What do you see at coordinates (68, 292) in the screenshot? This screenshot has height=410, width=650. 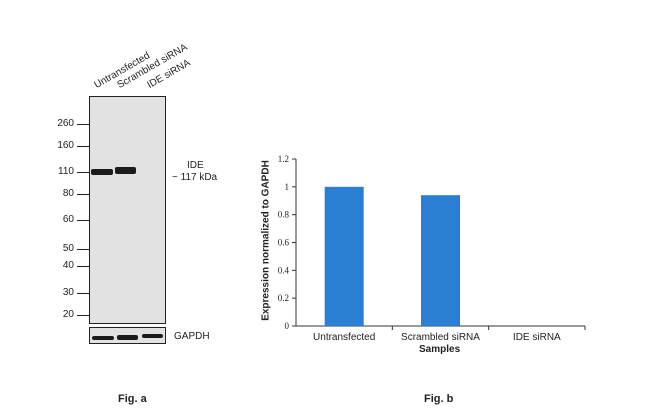 I see `mw-marker-30: 30` at bounding box center [68, 292].